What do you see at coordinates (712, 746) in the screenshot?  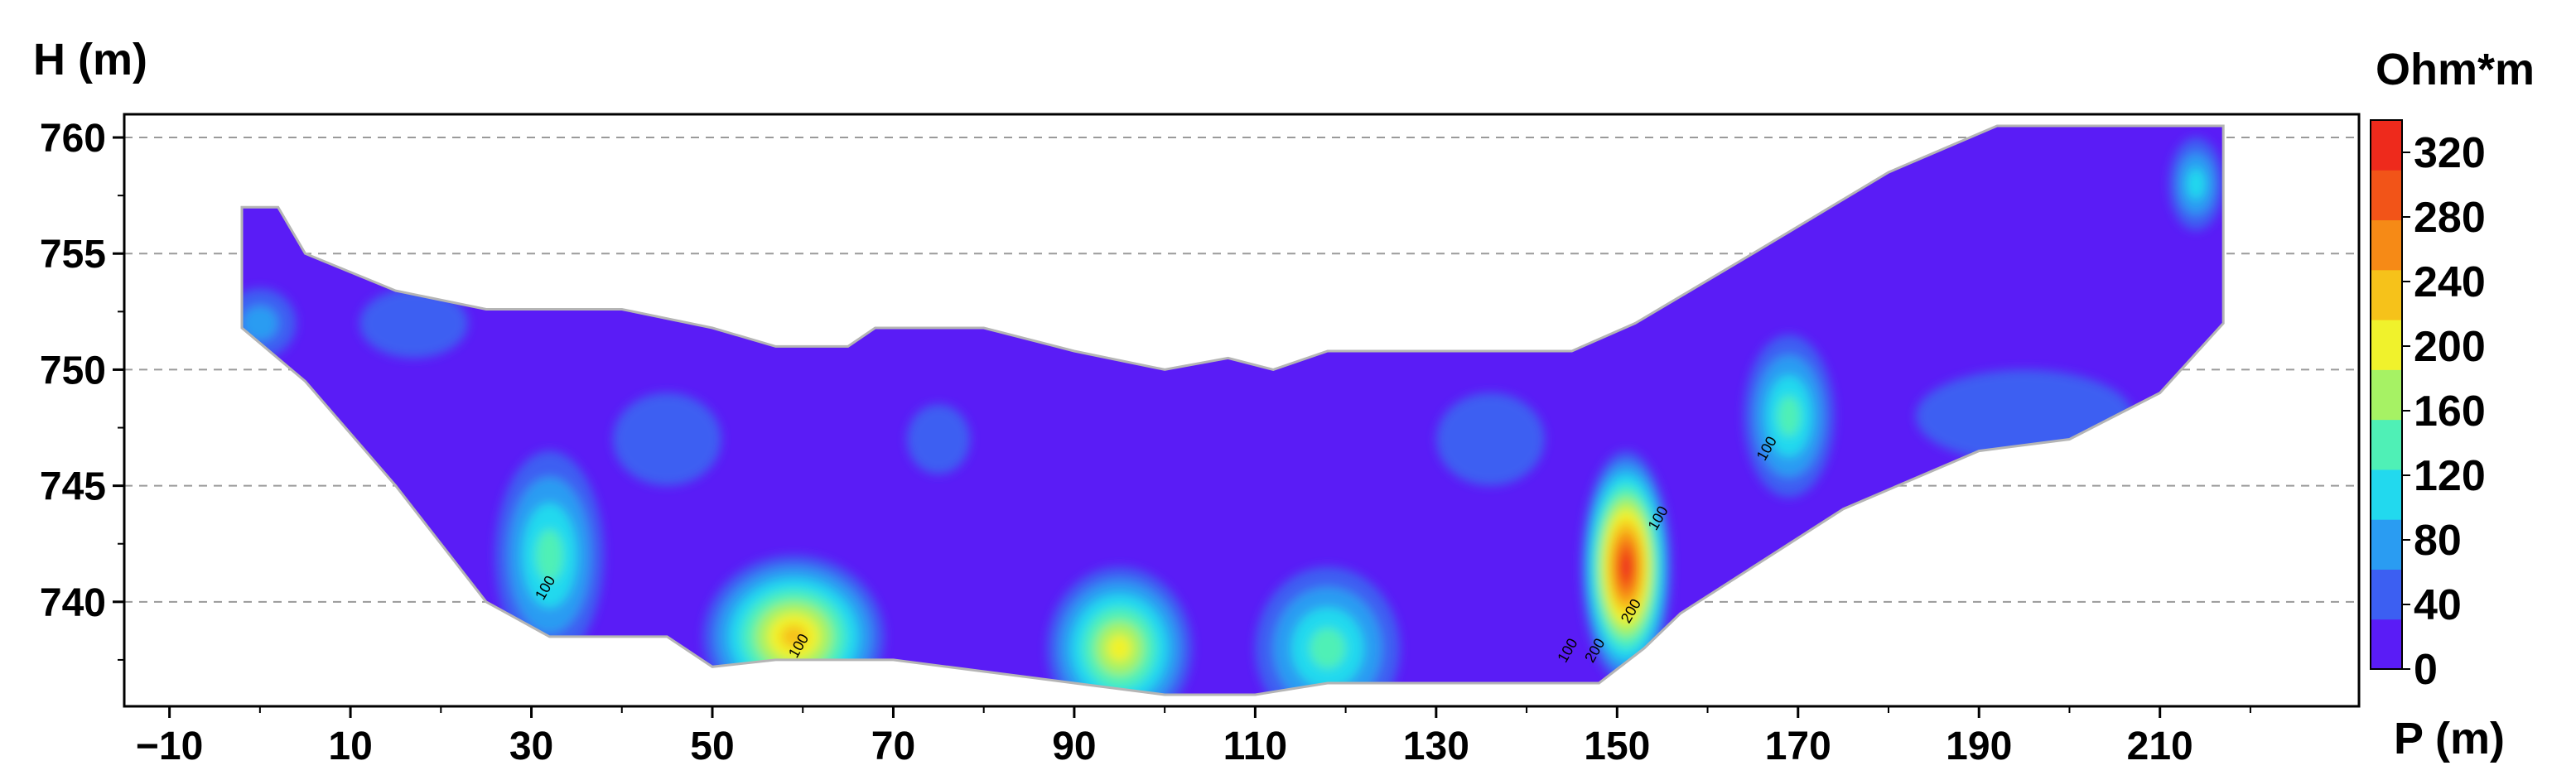 I see `x-tick-label-50: 50` at bounding box center [712, 746].